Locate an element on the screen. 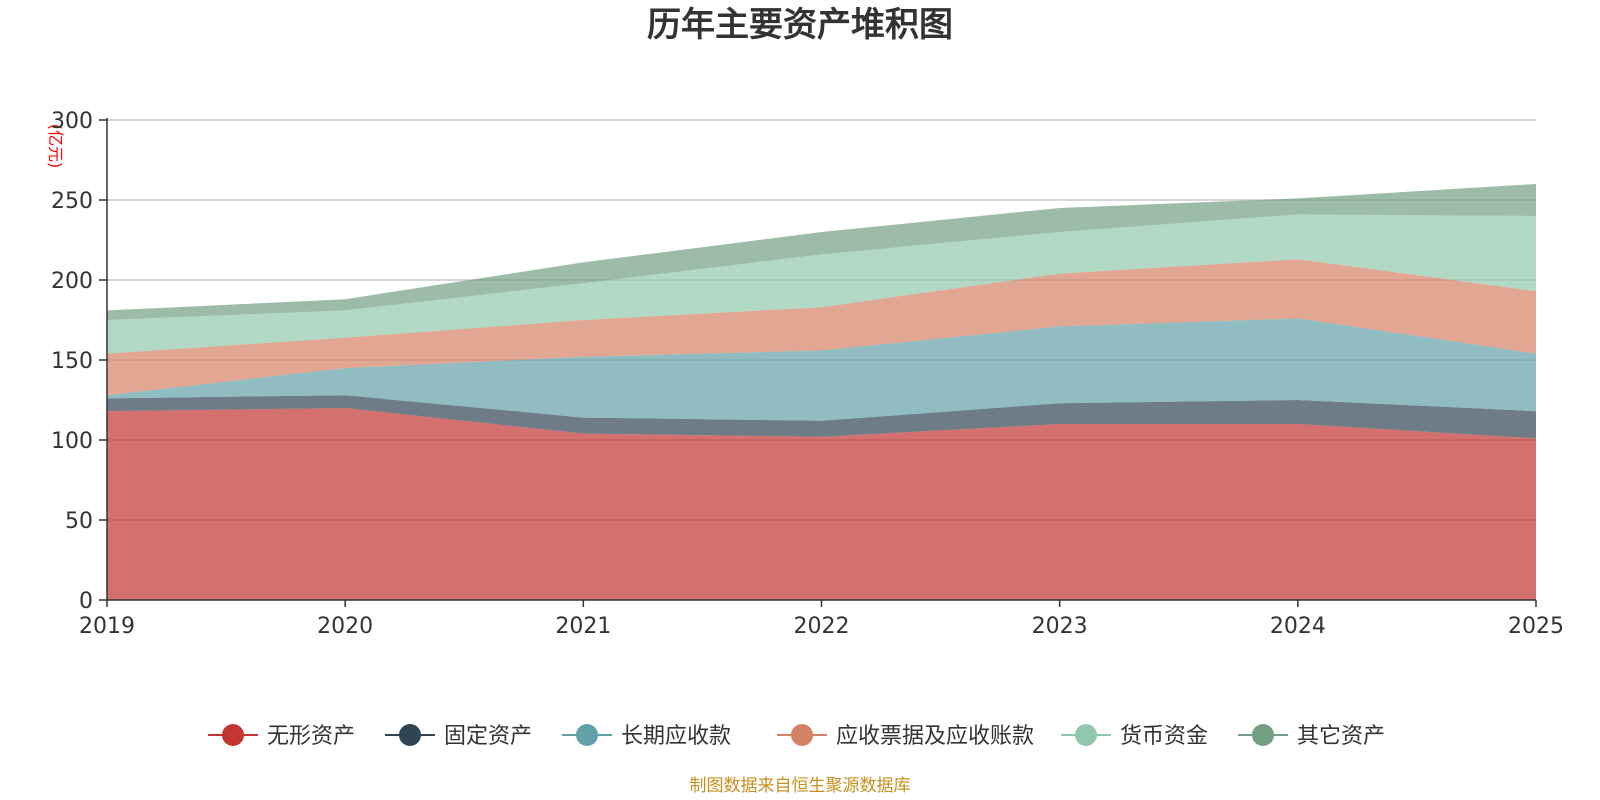 The image size is (1600, 800). y-tick-label: 100 is located at coordinates (72, 441).